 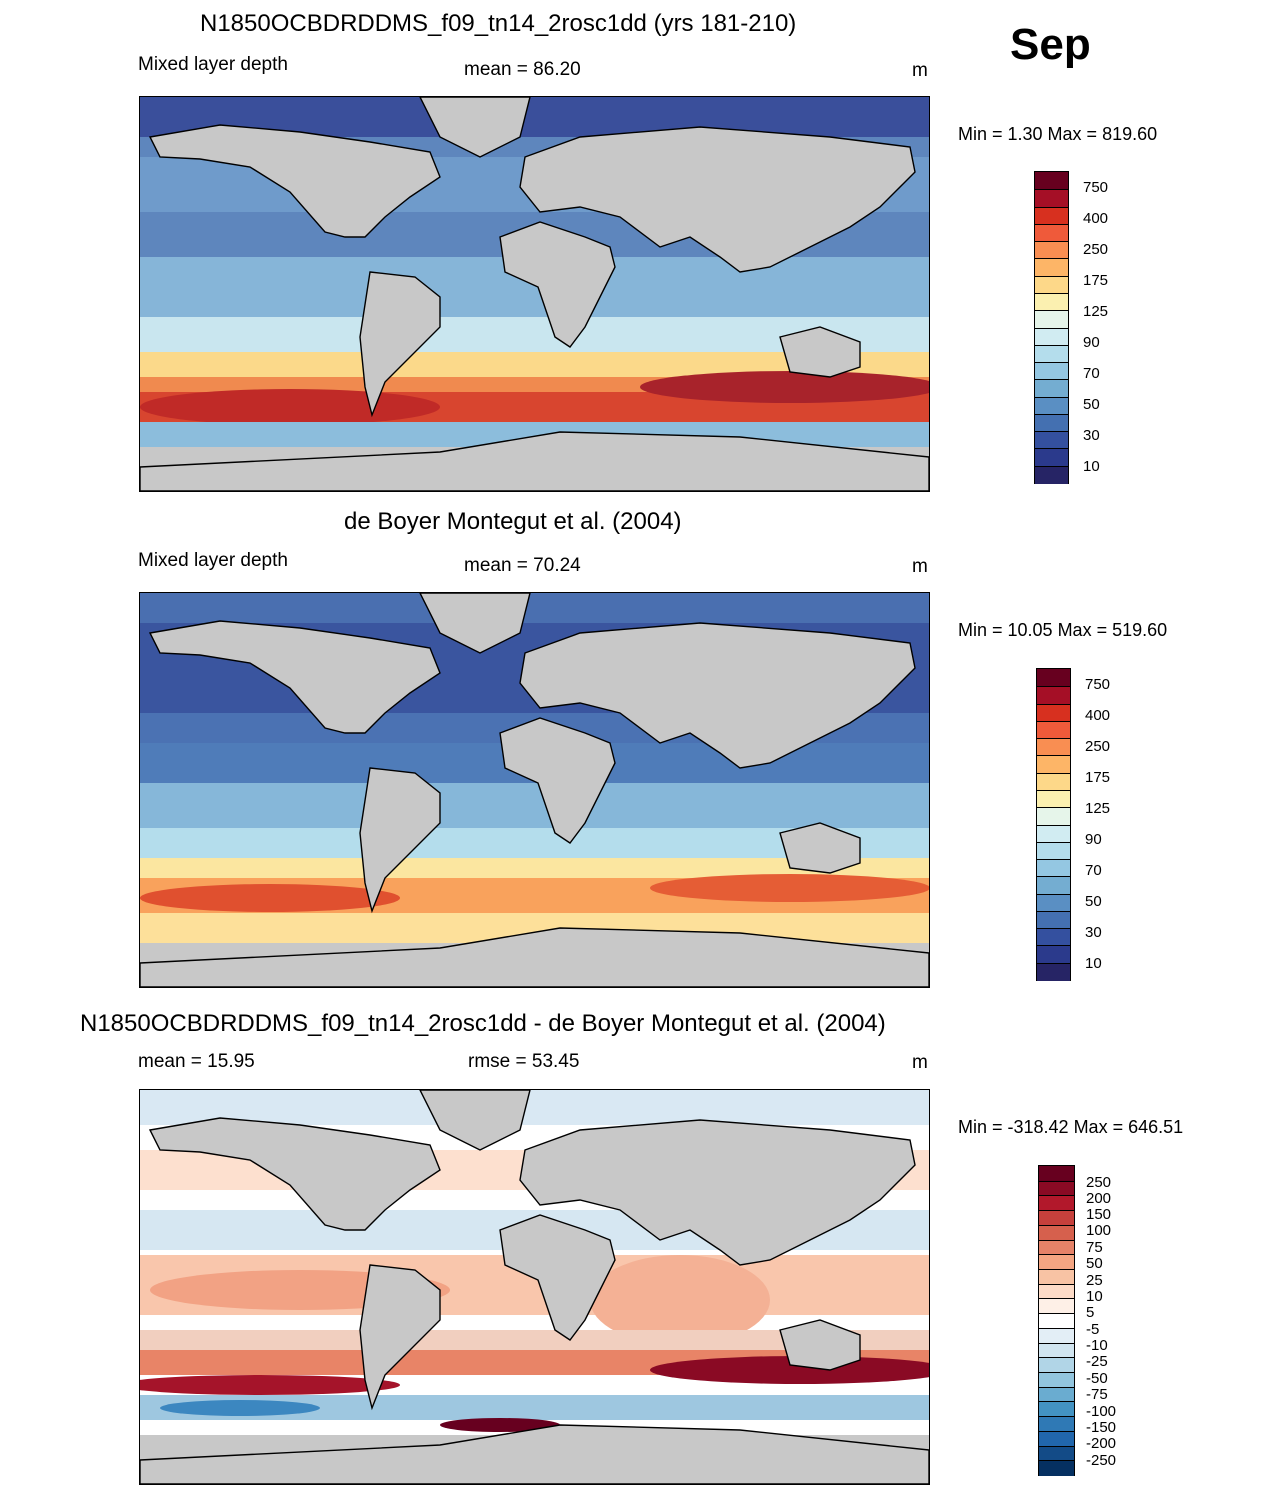 I want to click on panel2-colorbar-label: 10, so click(x=1093, y=963).